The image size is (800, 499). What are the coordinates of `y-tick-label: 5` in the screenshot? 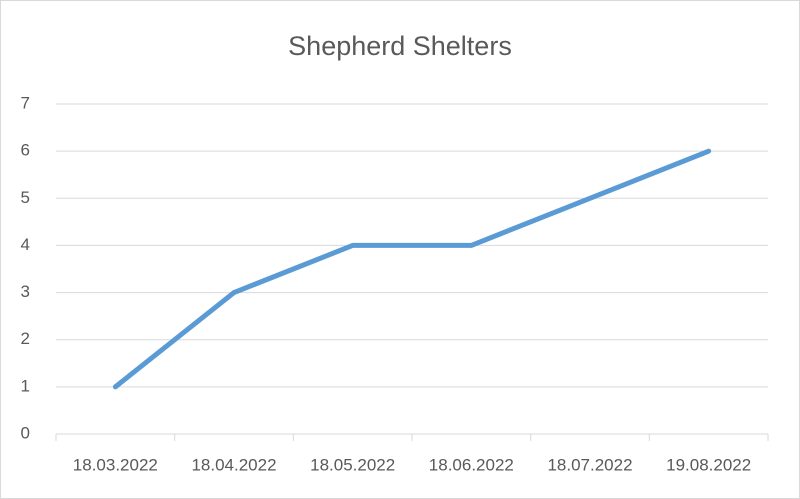 It's located at (25, 197).